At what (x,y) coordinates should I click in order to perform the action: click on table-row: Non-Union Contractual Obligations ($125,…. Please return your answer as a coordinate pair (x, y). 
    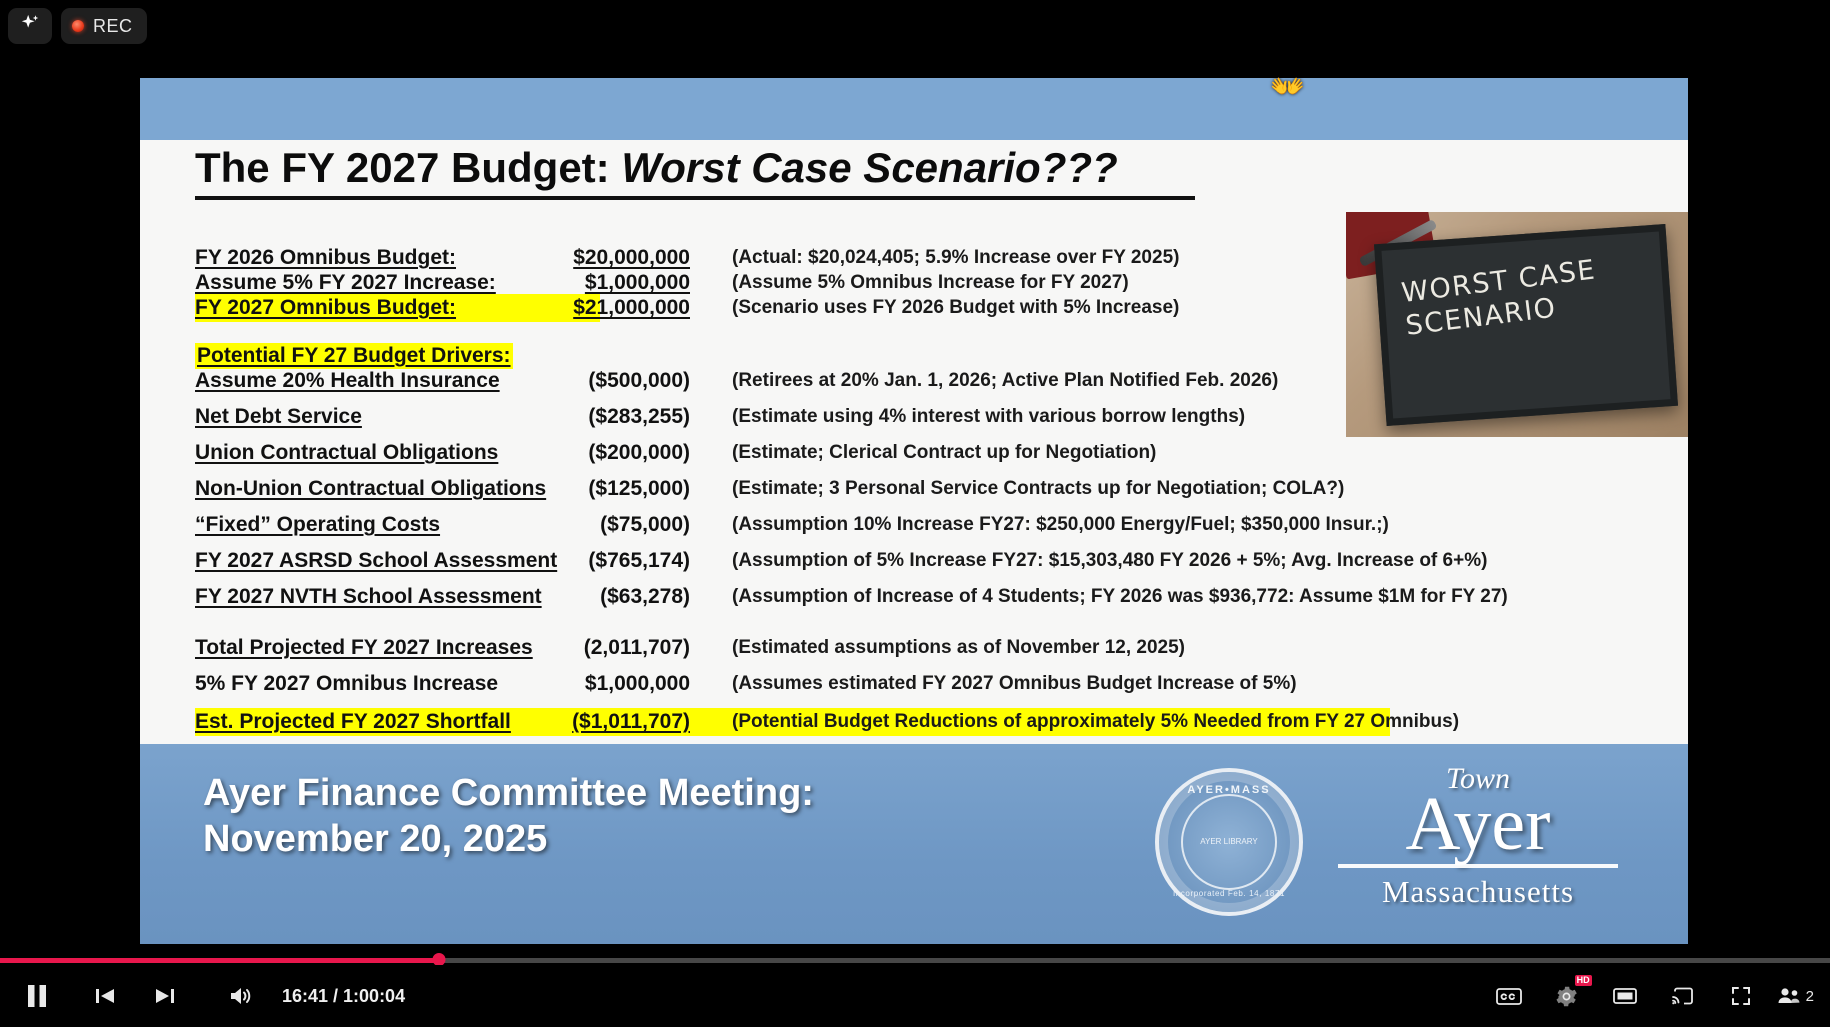
    Looking at the image, I should click on (914, 494).